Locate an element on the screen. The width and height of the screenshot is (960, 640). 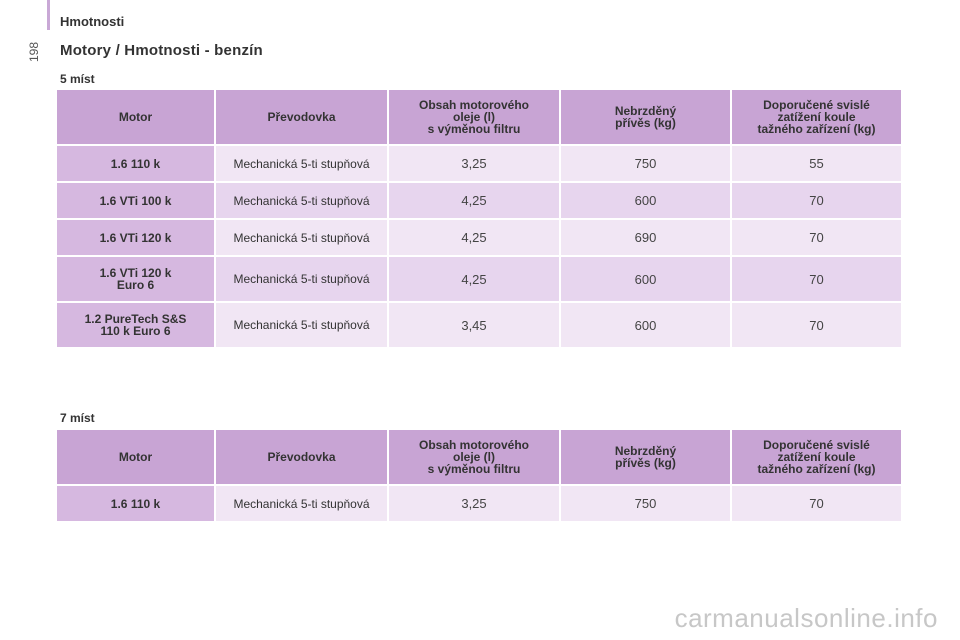
cell-oil: 3,45 is located at coordinates (475, 326).